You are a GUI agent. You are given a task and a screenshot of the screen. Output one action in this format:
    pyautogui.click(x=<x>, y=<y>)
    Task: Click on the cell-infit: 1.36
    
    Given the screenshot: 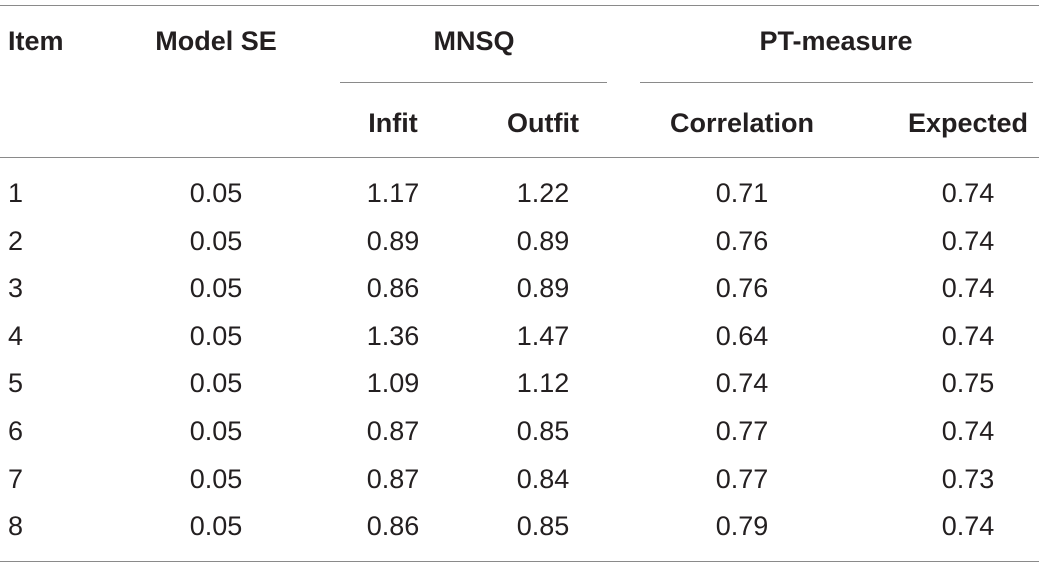 What is the action you would take?
    pyautogui.click(x=393, y=336)
    